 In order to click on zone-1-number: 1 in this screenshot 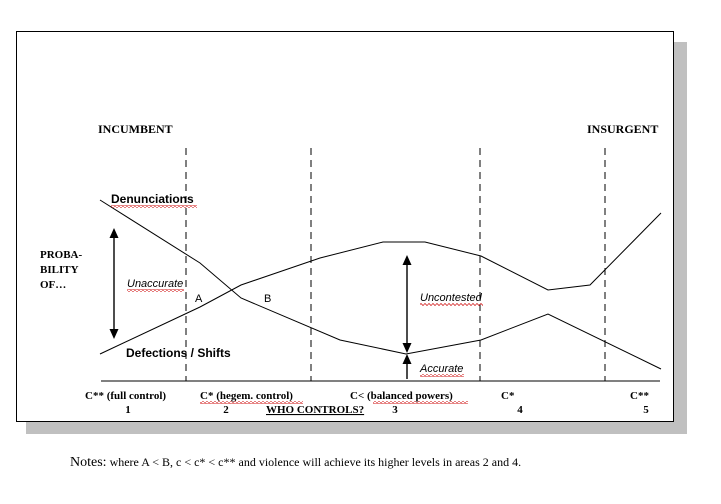, I will do `click(128, 410)`.